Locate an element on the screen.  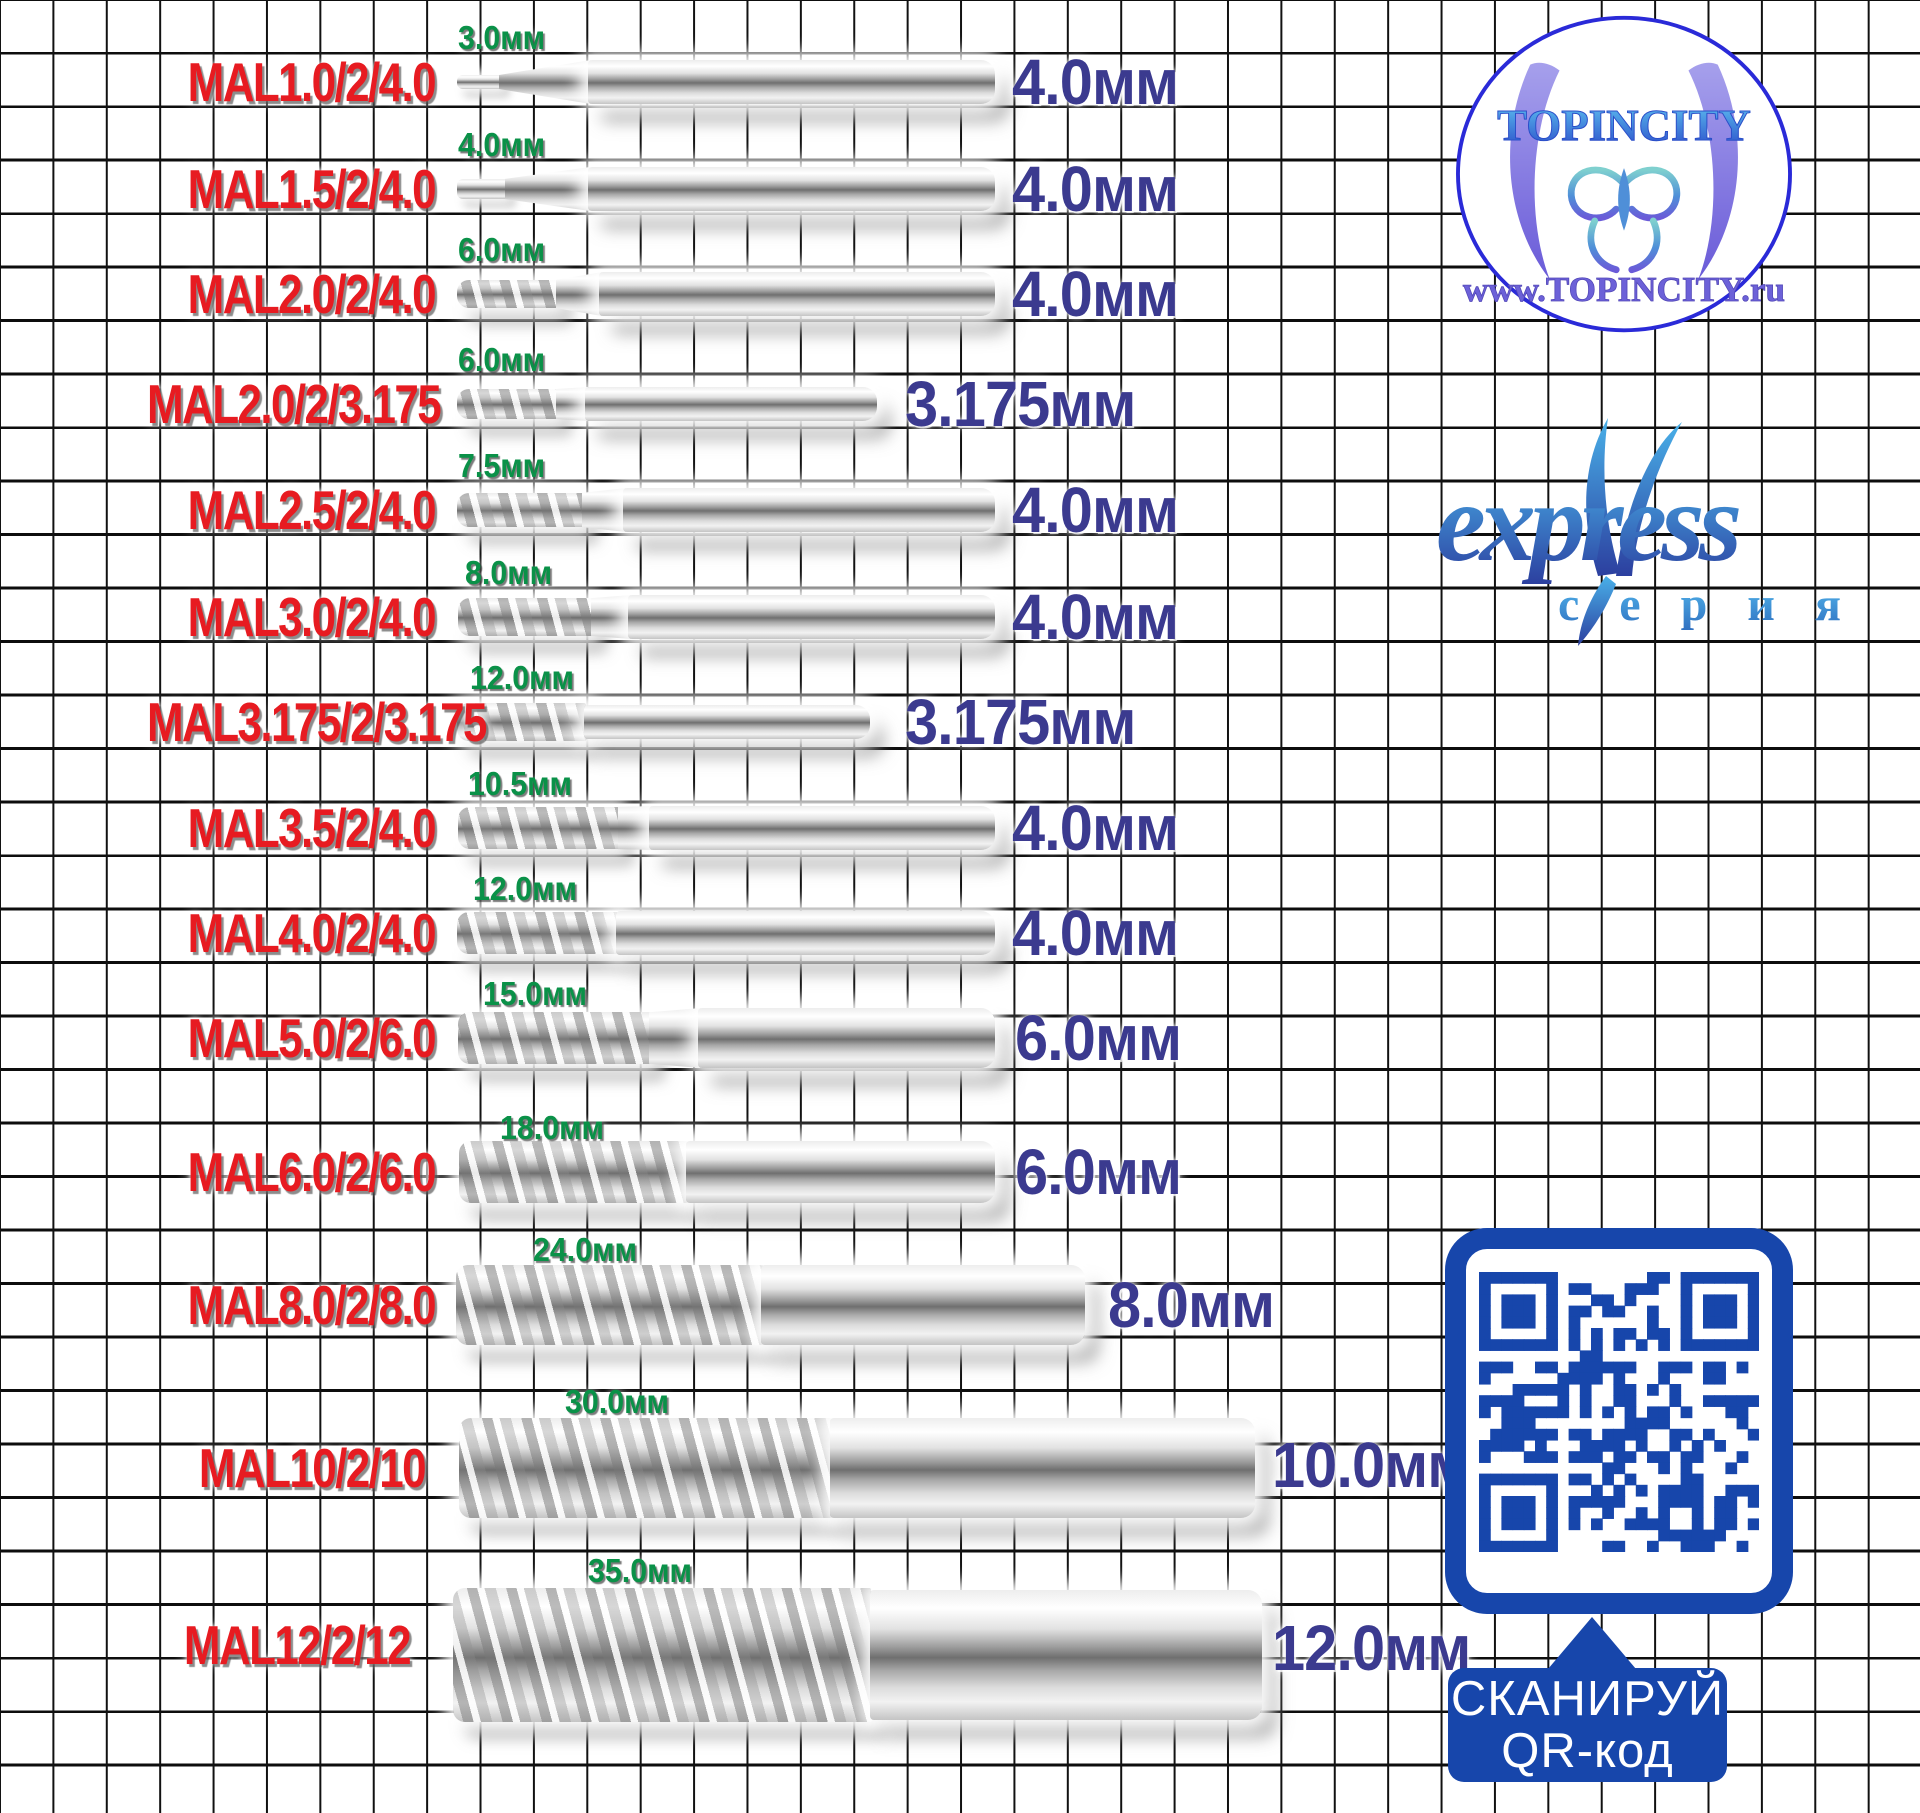
flute-length-label: 15.0мм is located at coordinates (535, 993).